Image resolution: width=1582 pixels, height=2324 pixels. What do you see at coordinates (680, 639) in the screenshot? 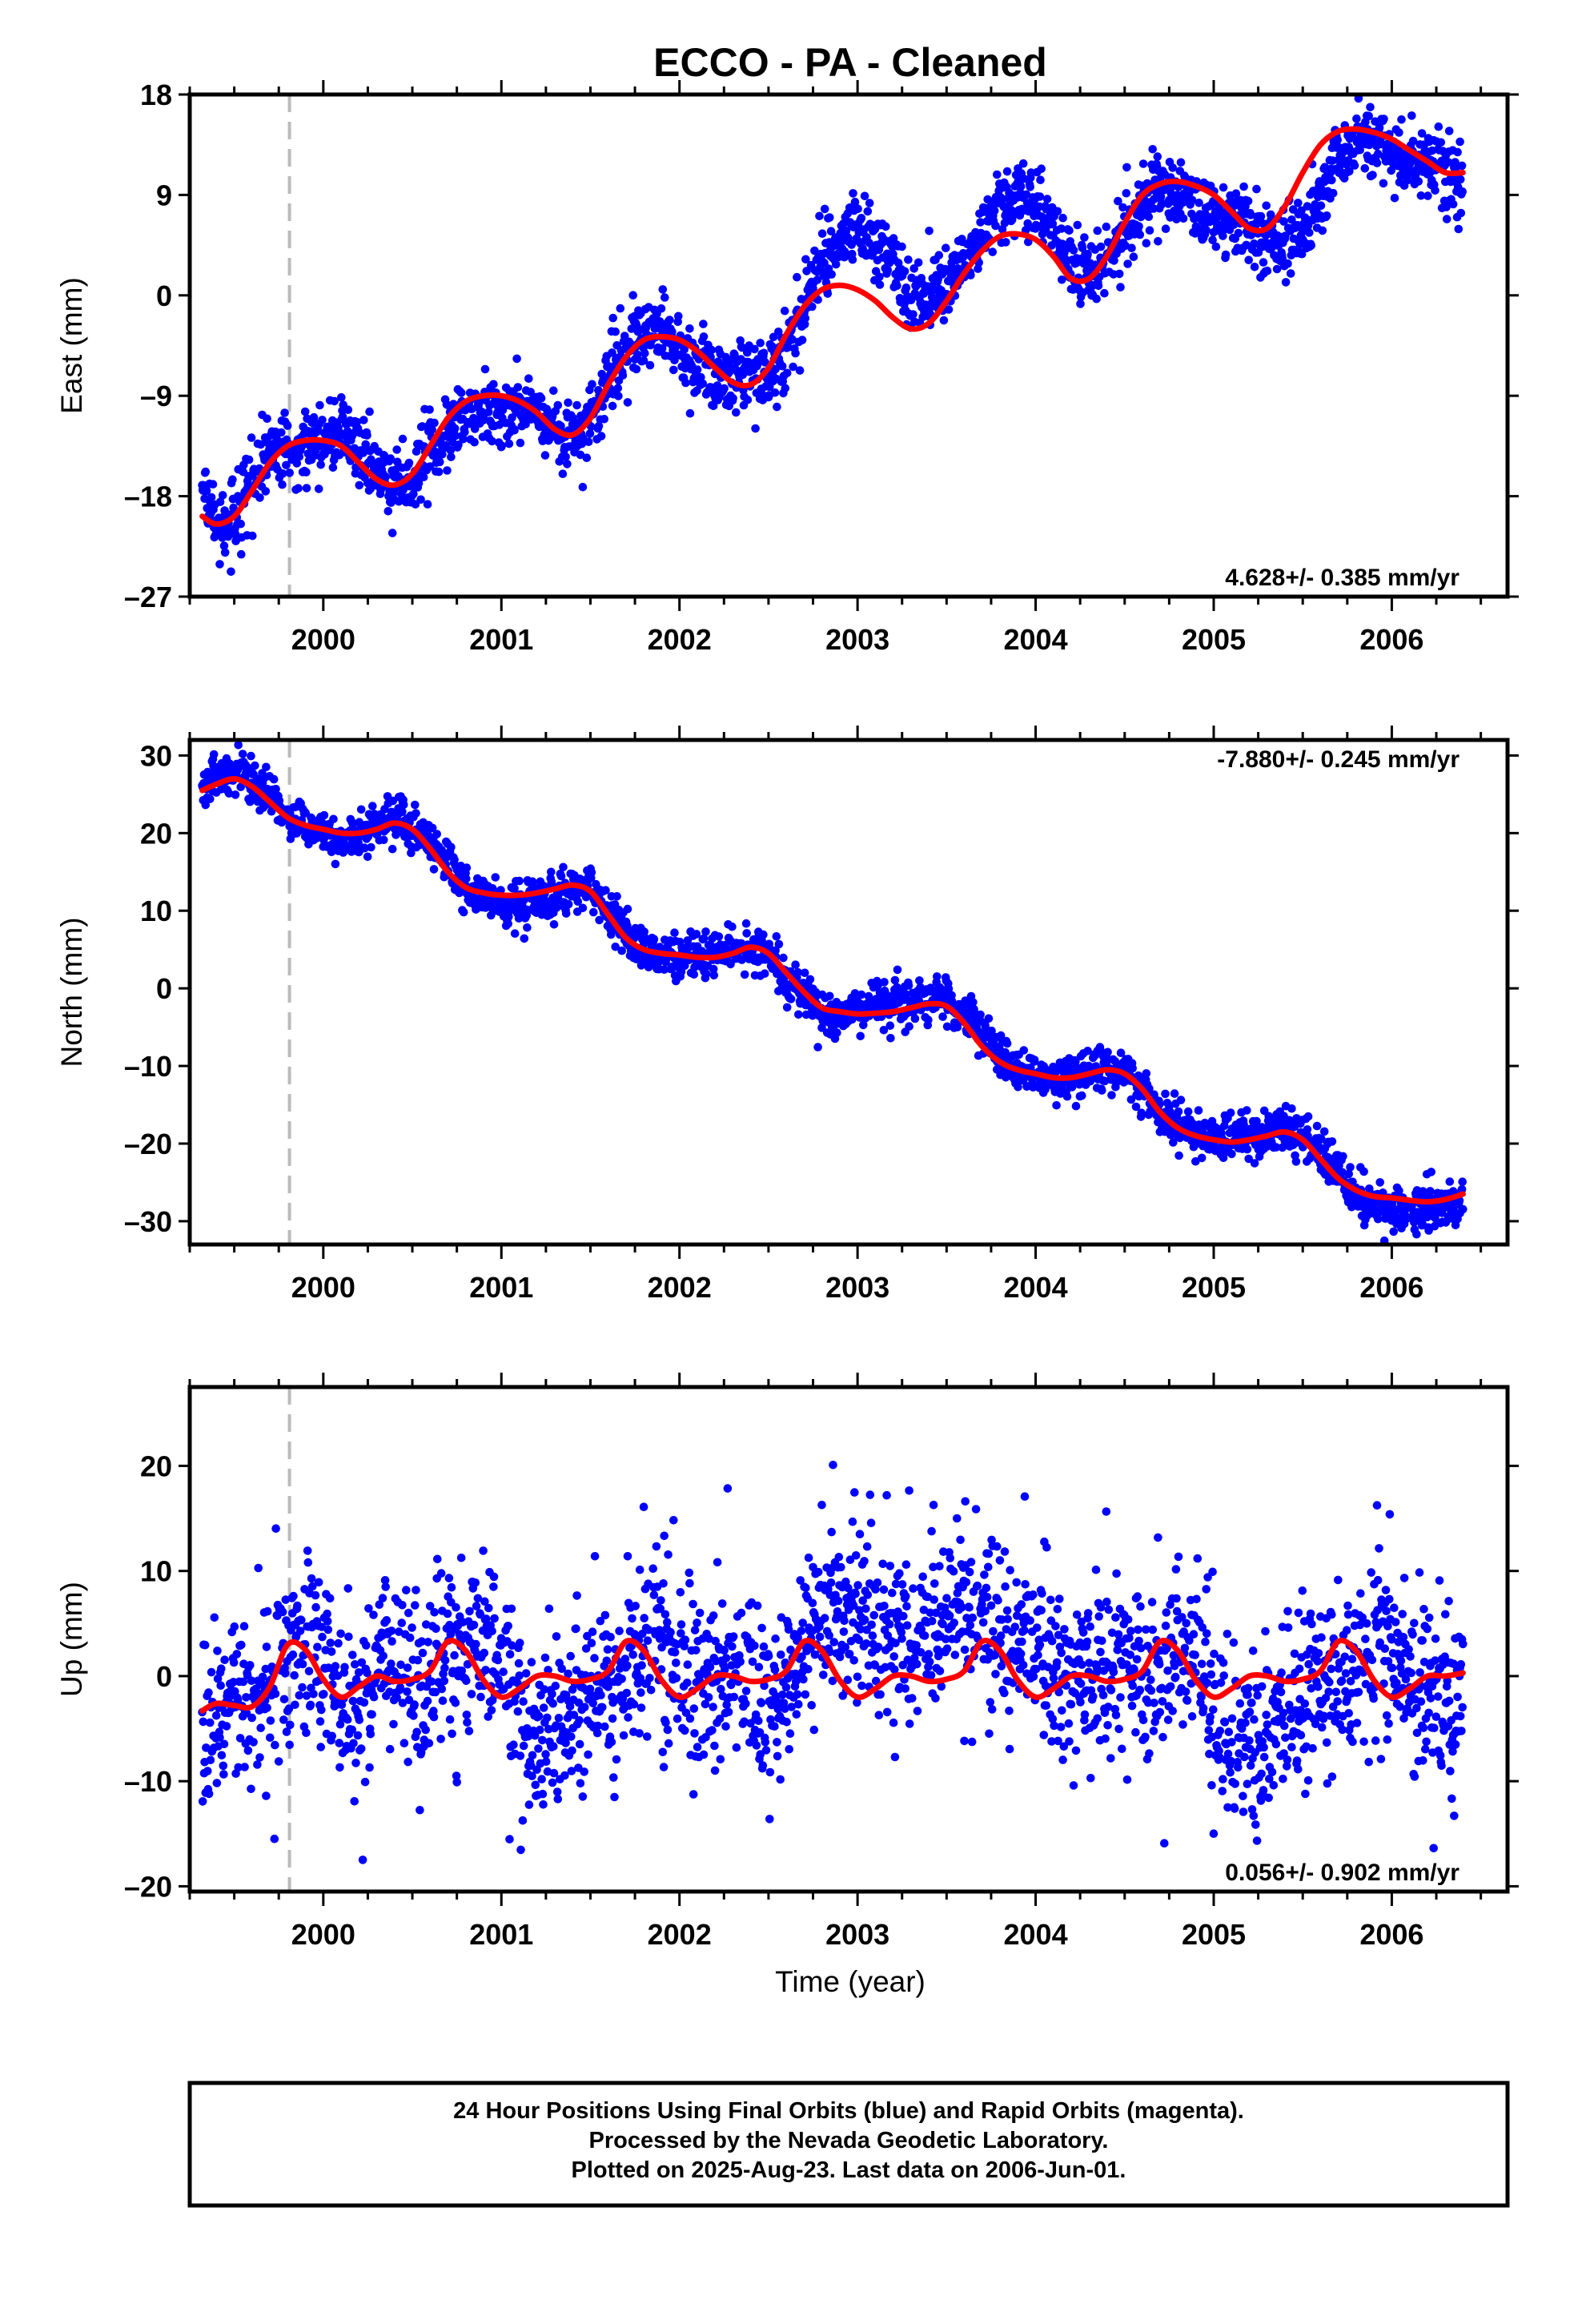
I see `x-tick-label: 2002` at bounding box center [680, 639].